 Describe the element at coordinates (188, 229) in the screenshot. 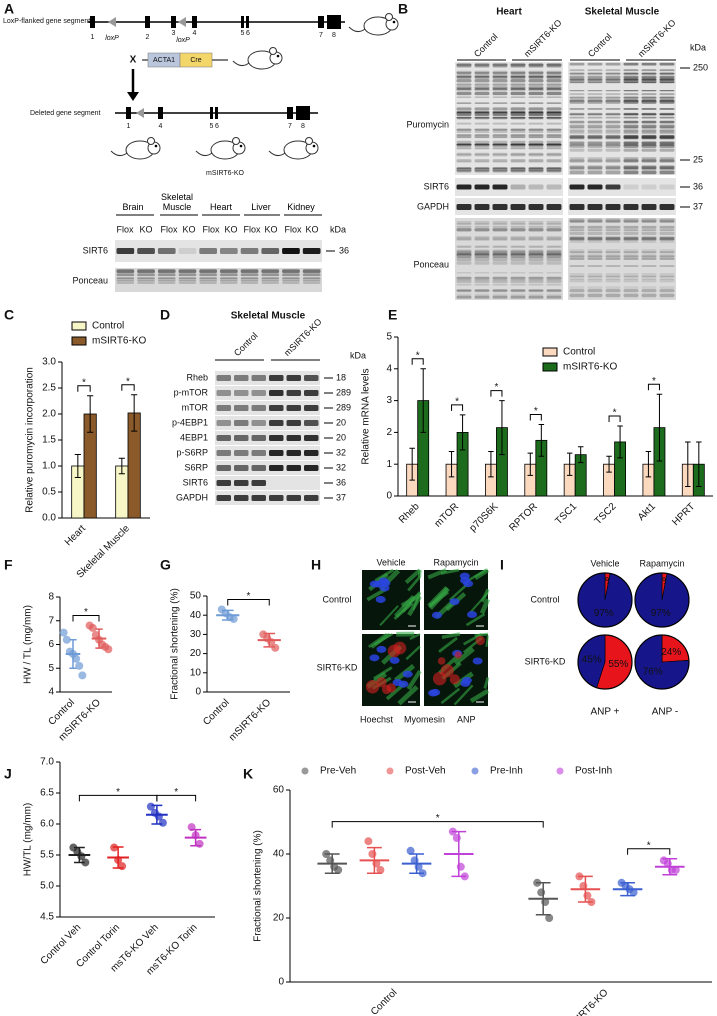

I see `lane-label: KO` at that location.